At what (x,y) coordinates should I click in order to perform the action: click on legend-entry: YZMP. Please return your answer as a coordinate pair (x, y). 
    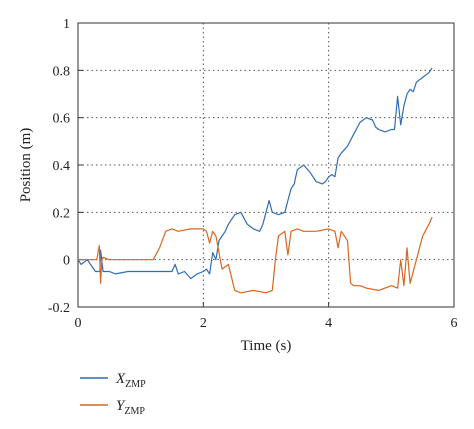
    Looking at the image, I should click on (130, 407).